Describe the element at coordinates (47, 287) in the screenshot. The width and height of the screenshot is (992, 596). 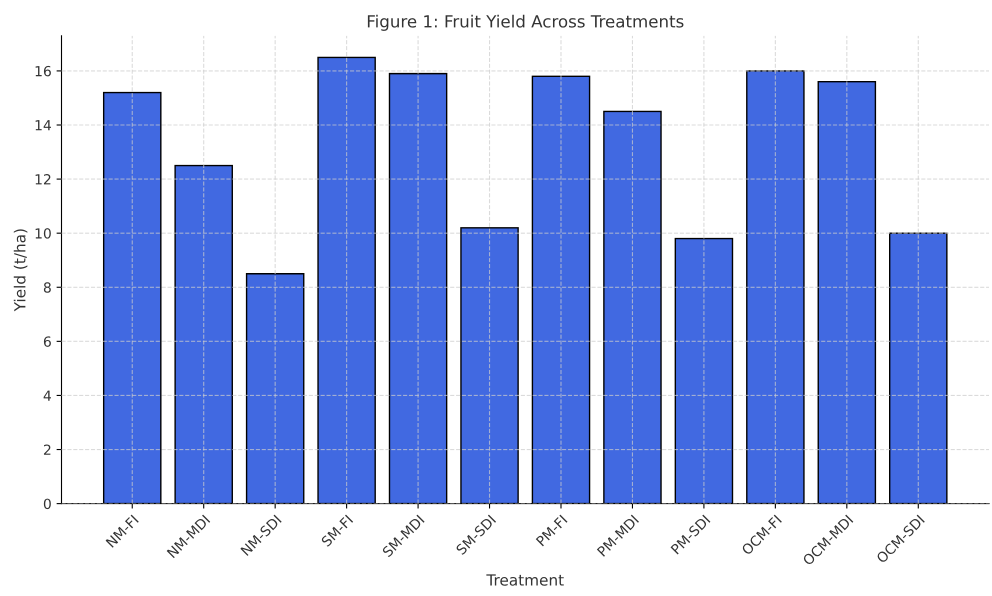
I see `y-tick-label: 8` at that location.